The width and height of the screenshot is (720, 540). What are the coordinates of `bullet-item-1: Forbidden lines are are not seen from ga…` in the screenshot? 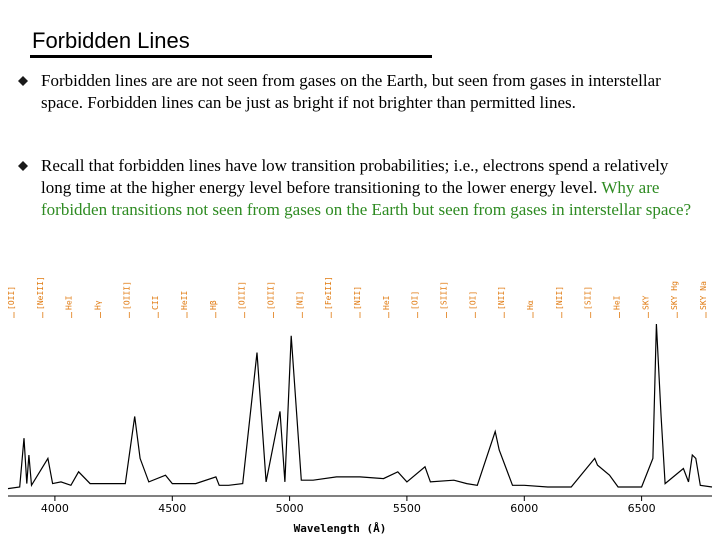 It's located at (358, 92).